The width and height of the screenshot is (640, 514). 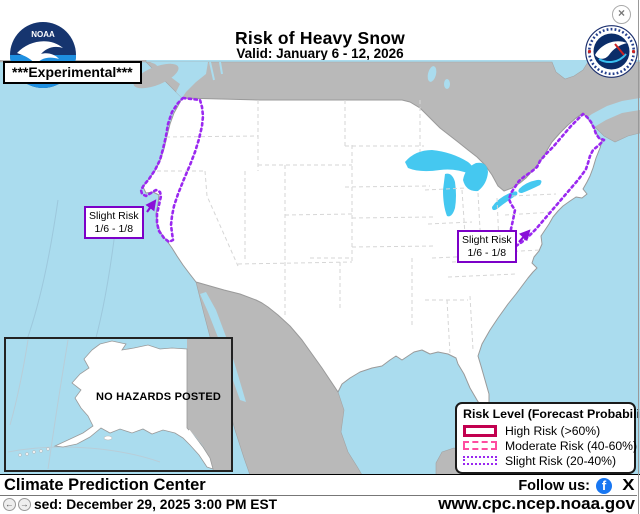 What do you see at coordinates (114, 222) in the screenshot?
I see `west-slight-risk-label: Slight Risk 1/6 - 1/8` at bounding box center [114, 222].